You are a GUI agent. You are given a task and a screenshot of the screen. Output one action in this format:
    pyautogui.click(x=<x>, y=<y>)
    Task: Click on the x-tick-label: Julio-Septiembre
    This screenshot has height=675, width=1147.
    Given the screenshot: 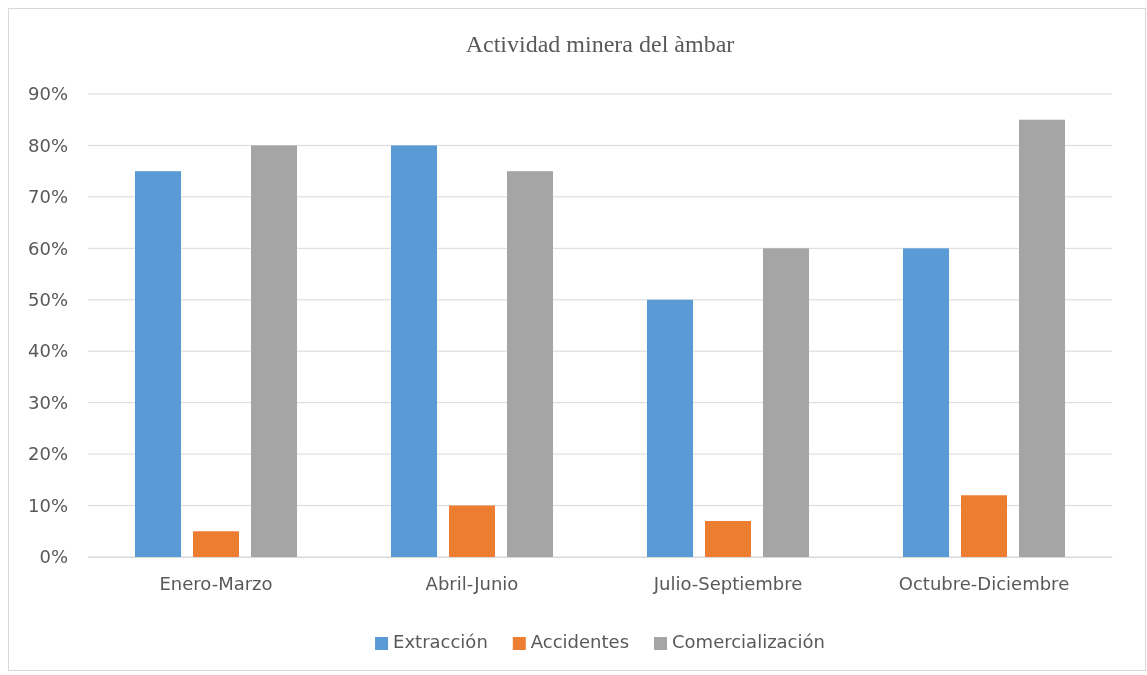 What is the action you would take?
    pyautogui.click(x=727, y=583)
    